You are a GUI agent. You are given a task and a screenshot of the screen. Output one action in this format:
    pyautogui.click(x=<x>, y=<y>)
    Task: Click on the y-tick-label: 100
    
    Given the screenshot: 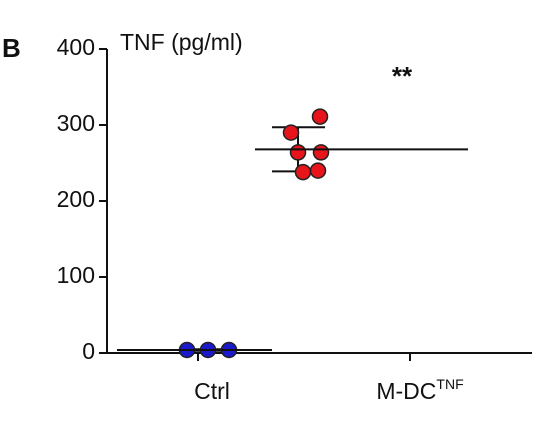 What is the action you would take?
    pyautogui.click(x=76, y=275)
    